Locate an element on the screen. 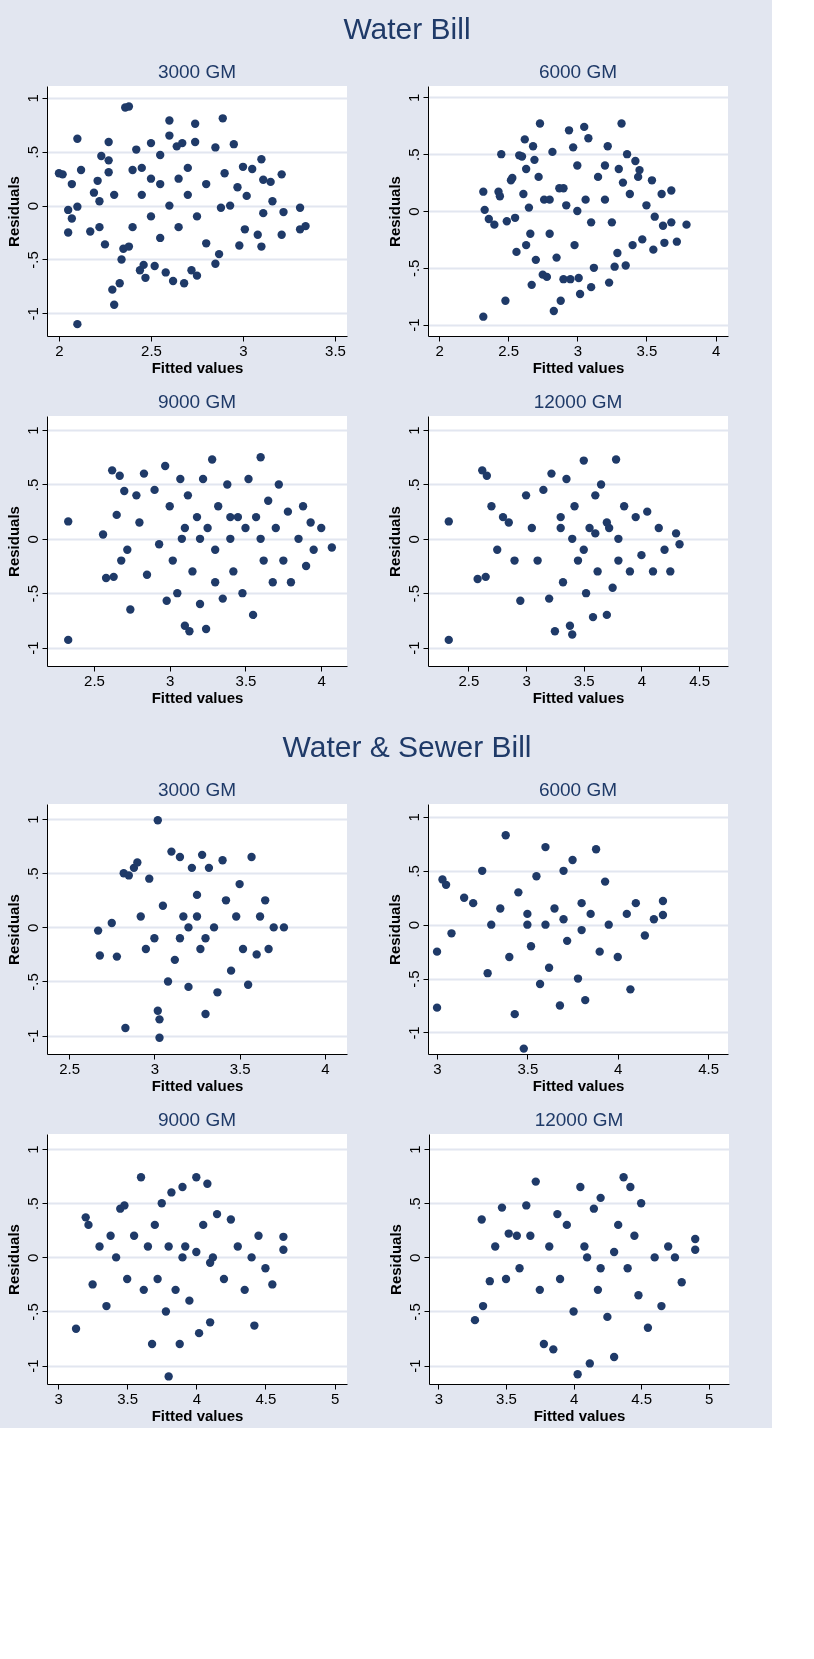 The height and width of the screenshot is (1659, 814). y-tick-label: -1 is located at coordinates (413, 648).